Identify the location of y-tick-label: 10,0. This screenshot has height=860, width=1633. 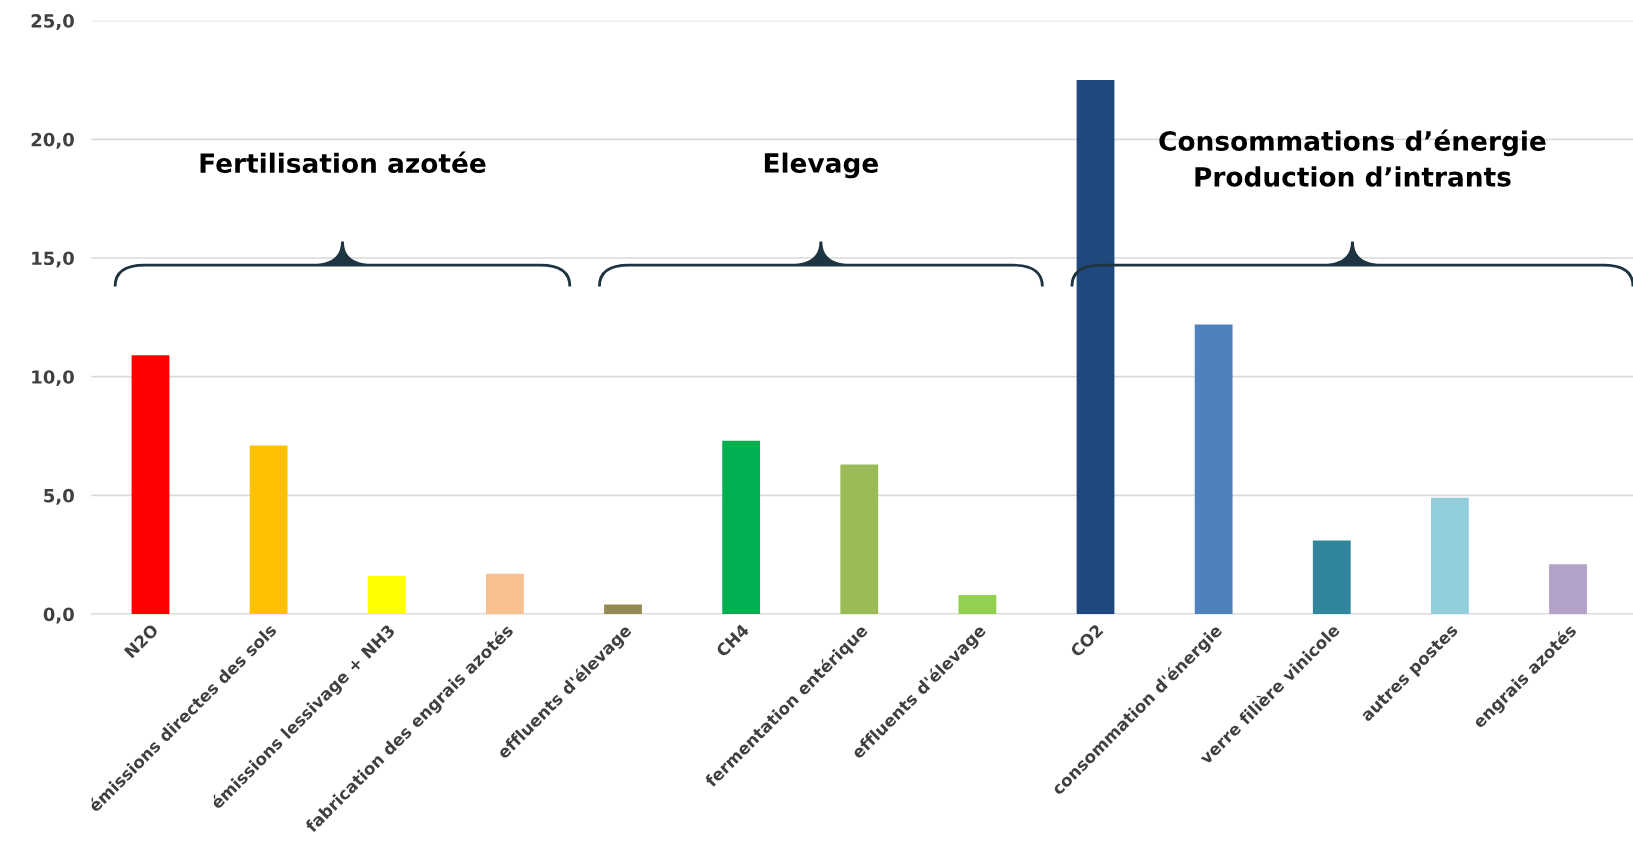
(53, 378).